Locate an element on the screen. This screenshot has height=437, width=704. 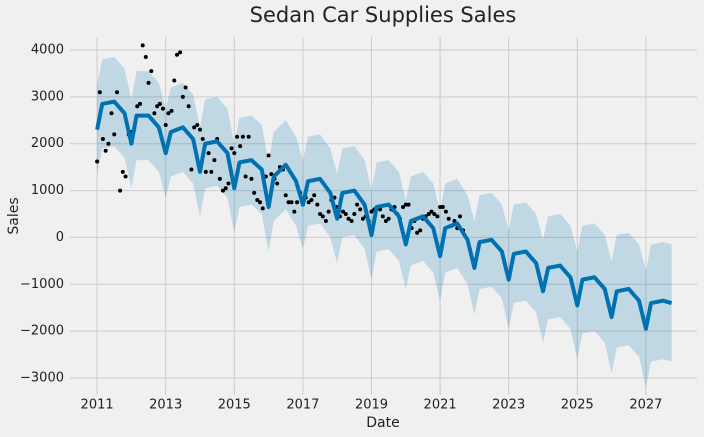
x-tick-label: 2013 is located at coordinates (165, 405).